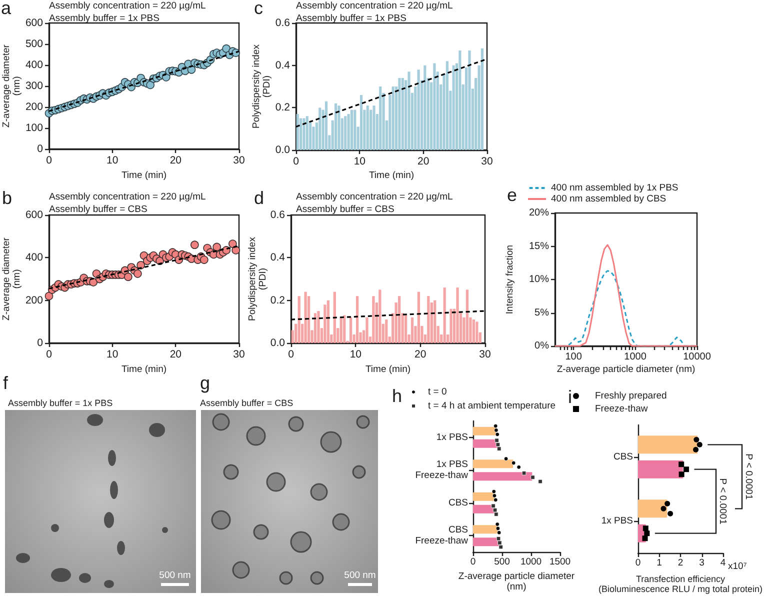 The width and height of the screenshot is (771, 598). Describe the element at coordinates (701, 563) in the screenshot. I see `x-tick-label: 3` at that location.